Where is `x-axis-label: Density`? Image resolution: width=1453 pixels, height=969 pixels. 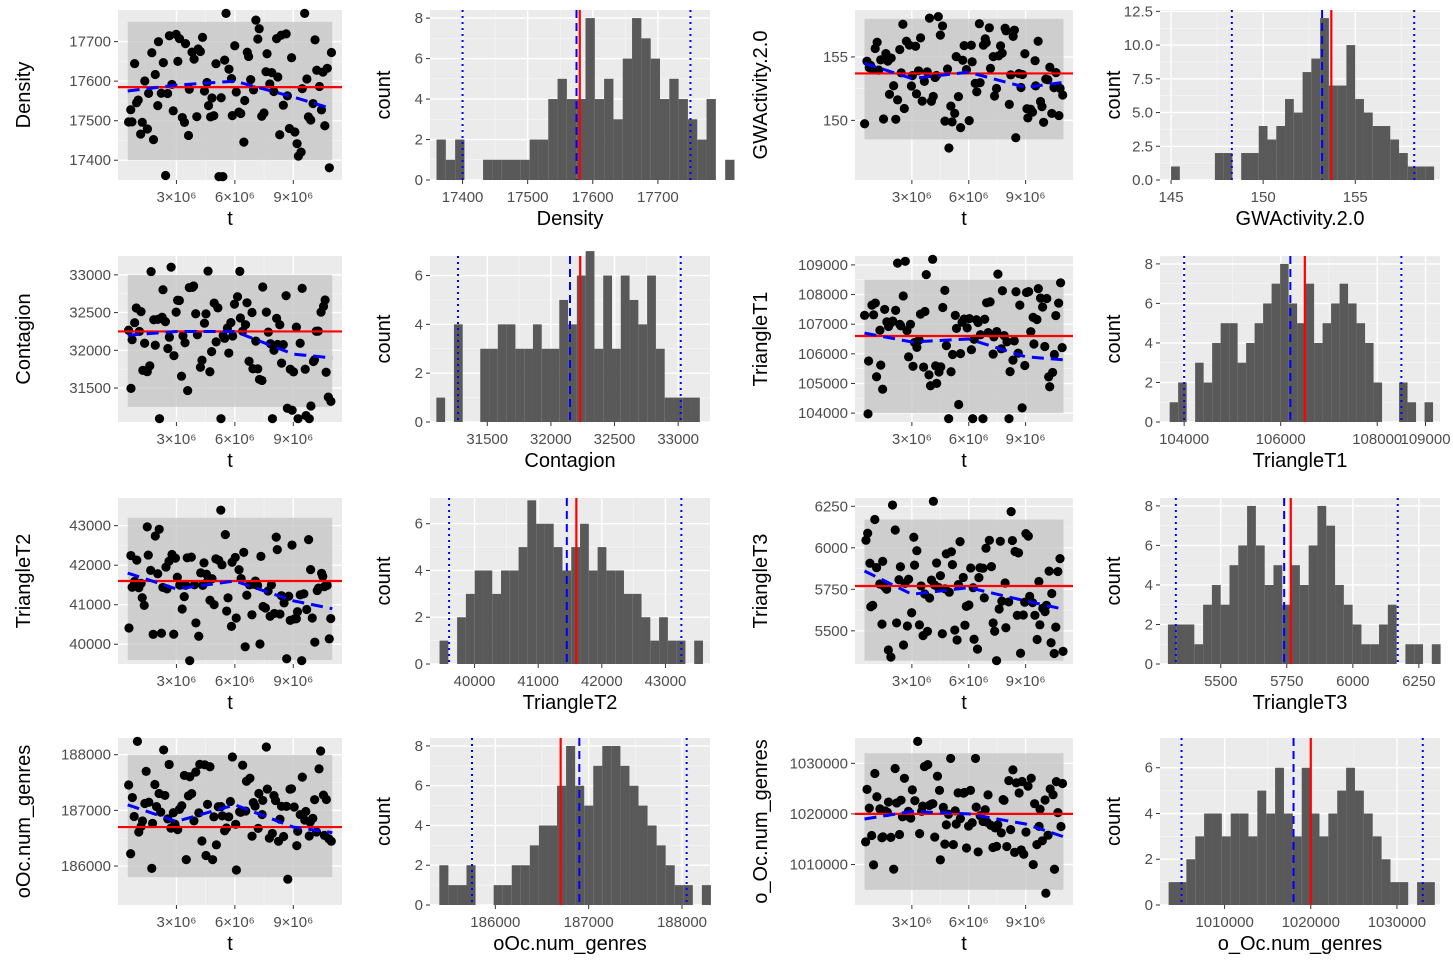 x-axis-label: Density is located at coordinates (570, 219).